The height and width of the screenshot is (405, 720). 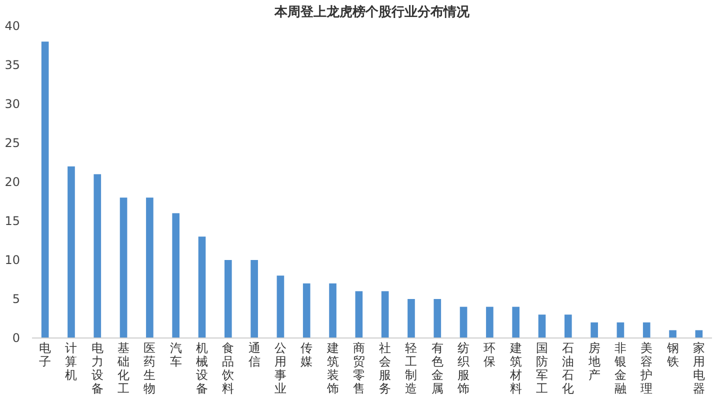 I want to click on x-tick-label: 纺织服饰, so click(x=463, y=368).